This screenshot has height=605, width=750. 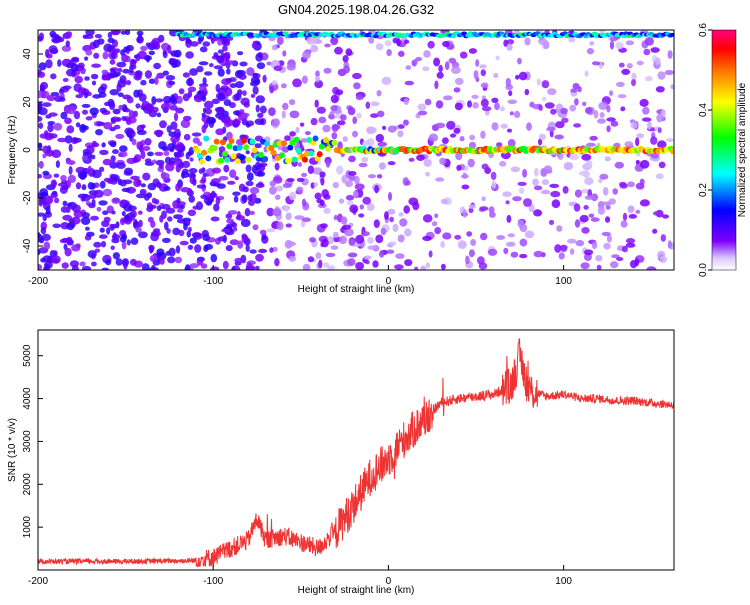 What do you see at coordinates (389, 281) in the screenshot?
I see `x-tick-label: 0` at bounding box center [389, 281].